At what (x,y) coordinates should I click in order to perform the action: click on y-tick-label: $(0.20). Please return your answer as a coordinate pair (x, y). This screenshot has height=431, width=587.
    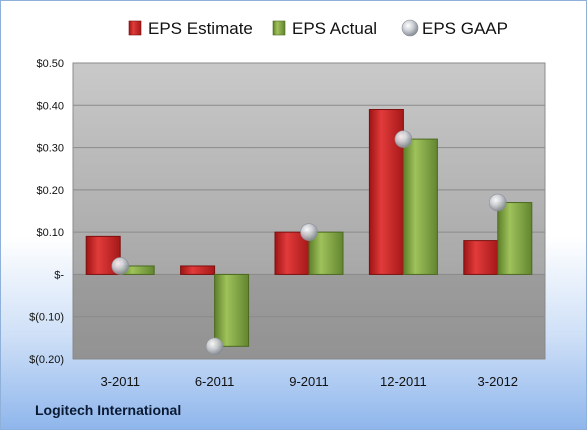
    Looking at the image, I should click on (46, 360).